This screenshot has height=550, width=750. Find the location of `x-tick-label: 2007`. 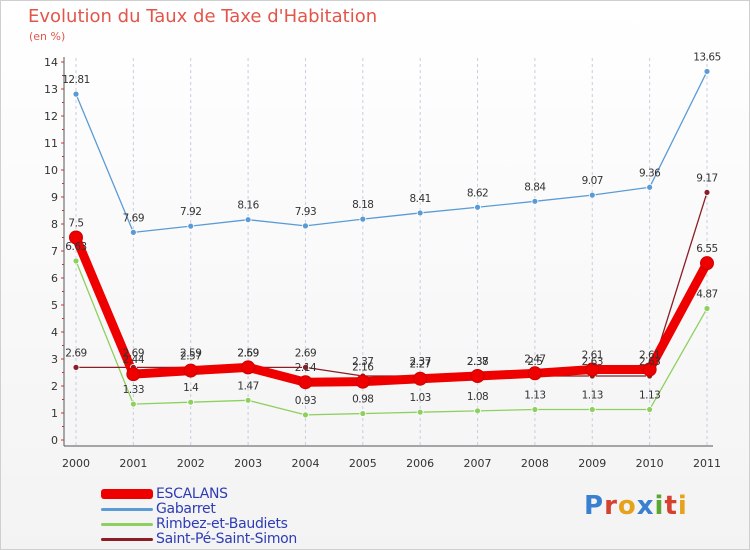

x-tick-label: 2007 is located at coordinates (478, 463).